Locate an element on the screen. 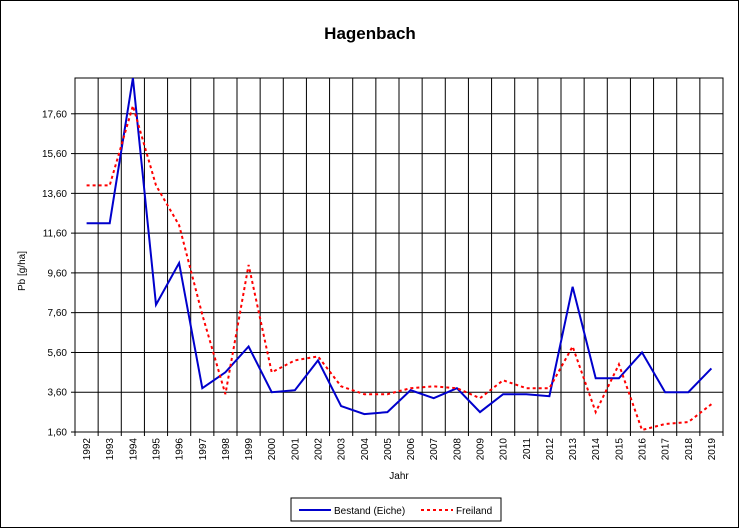 The width and height of the screenshot is (739, 528). x-tick-label: 2008 is located at coordinates (457, 449).